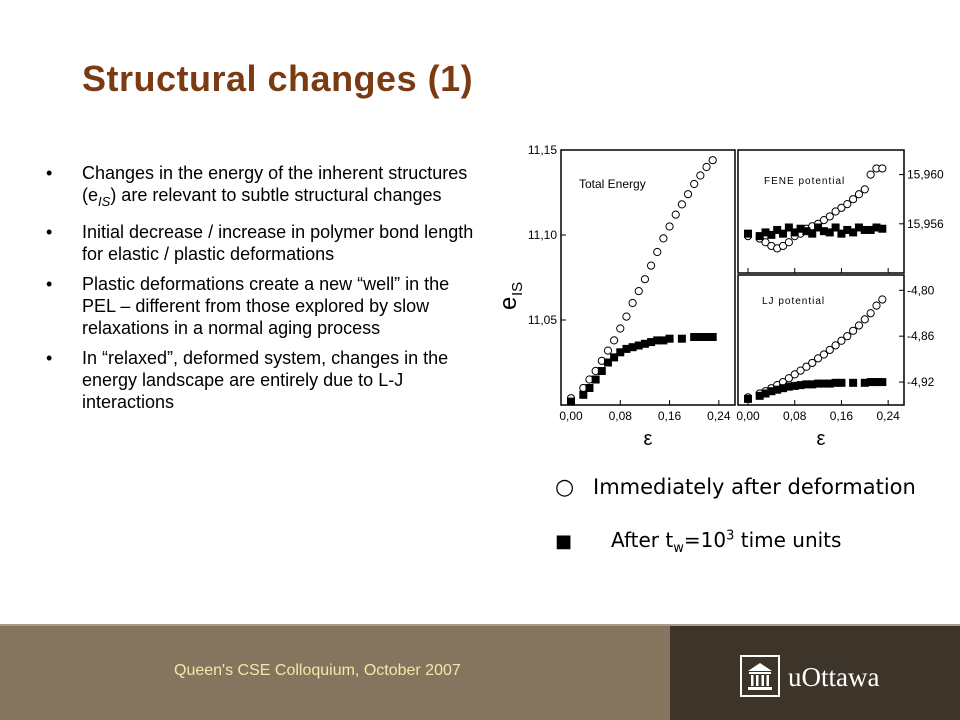 This screenshot has height=720, width=960. Describe the element at coordinates (612, 184) in the screenshot. I see `panel-title: Total Energy` at that location.